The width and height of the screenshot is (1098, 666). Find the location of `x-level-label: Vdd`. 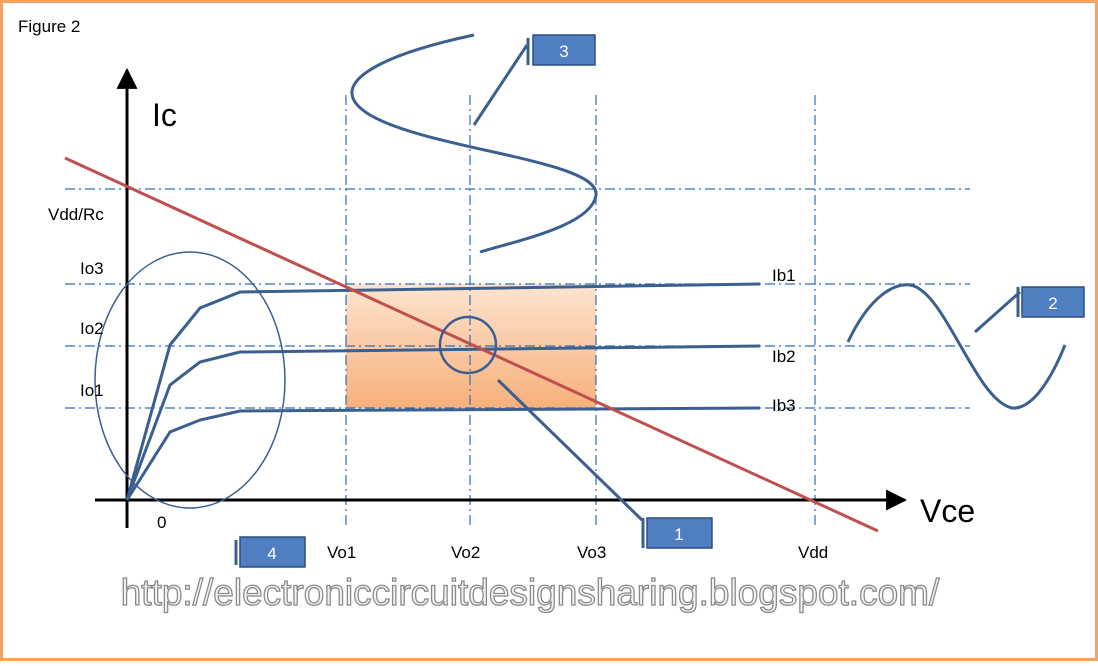

x-level-label: Vdd is located at coordinates (813, 552).